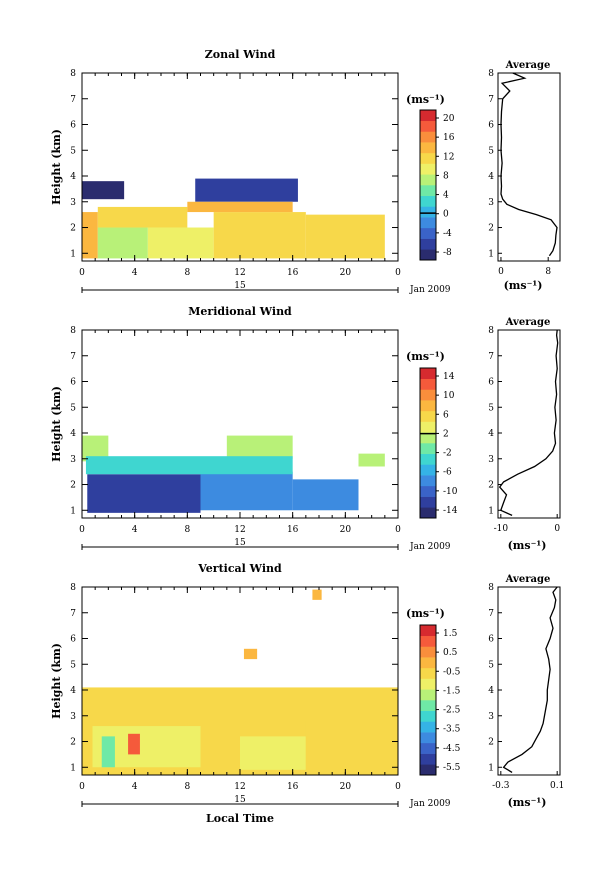  I want to click on zonal-wind-date-label: Jan 2009, so click(430, 290).